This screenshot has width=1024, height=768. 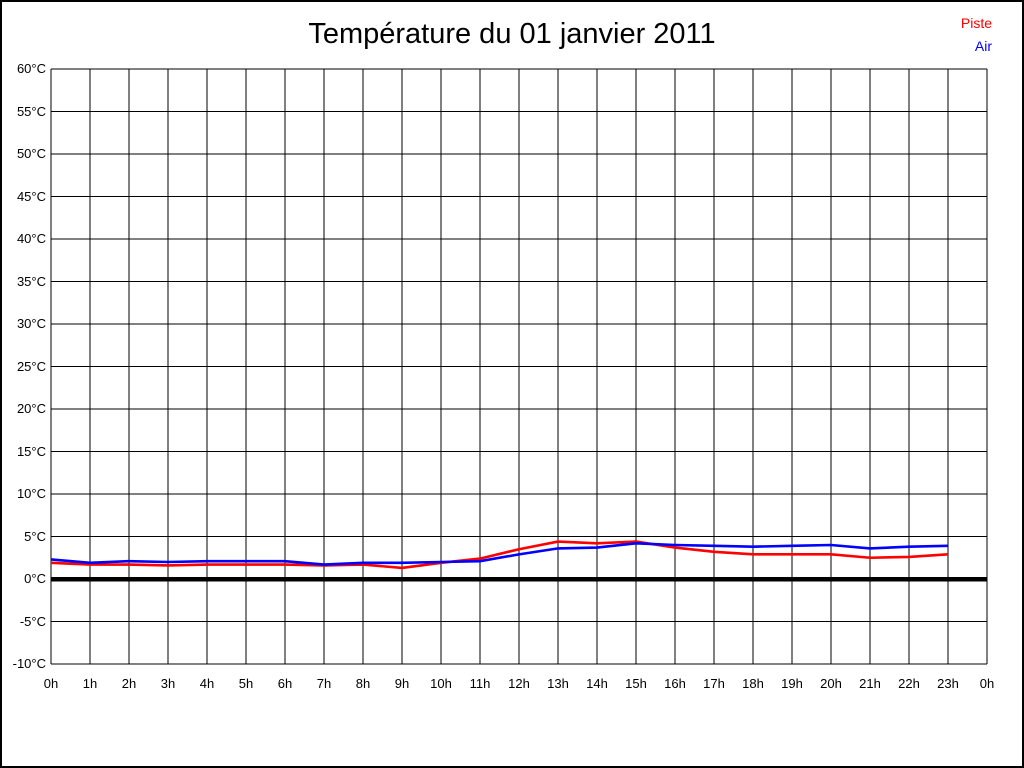 I want to click on y-tick-label: 10°C, so click(x=31, y=493).